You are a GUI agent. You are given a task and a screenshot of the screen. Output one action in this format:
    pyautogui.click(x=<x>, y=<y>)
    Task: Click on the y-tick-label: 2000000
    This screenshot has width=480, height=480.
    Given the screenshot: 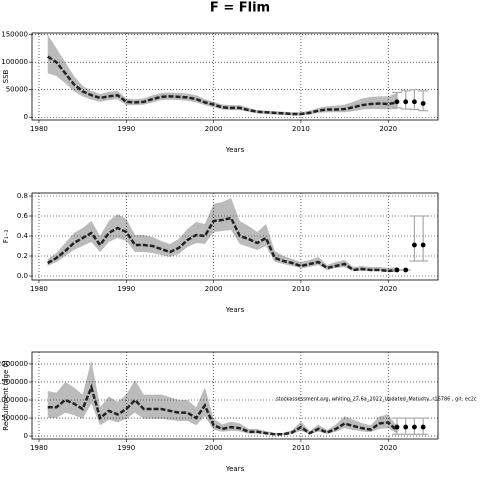 What is the action you would take?
    pyautogui.click(x=14, y=364)
    